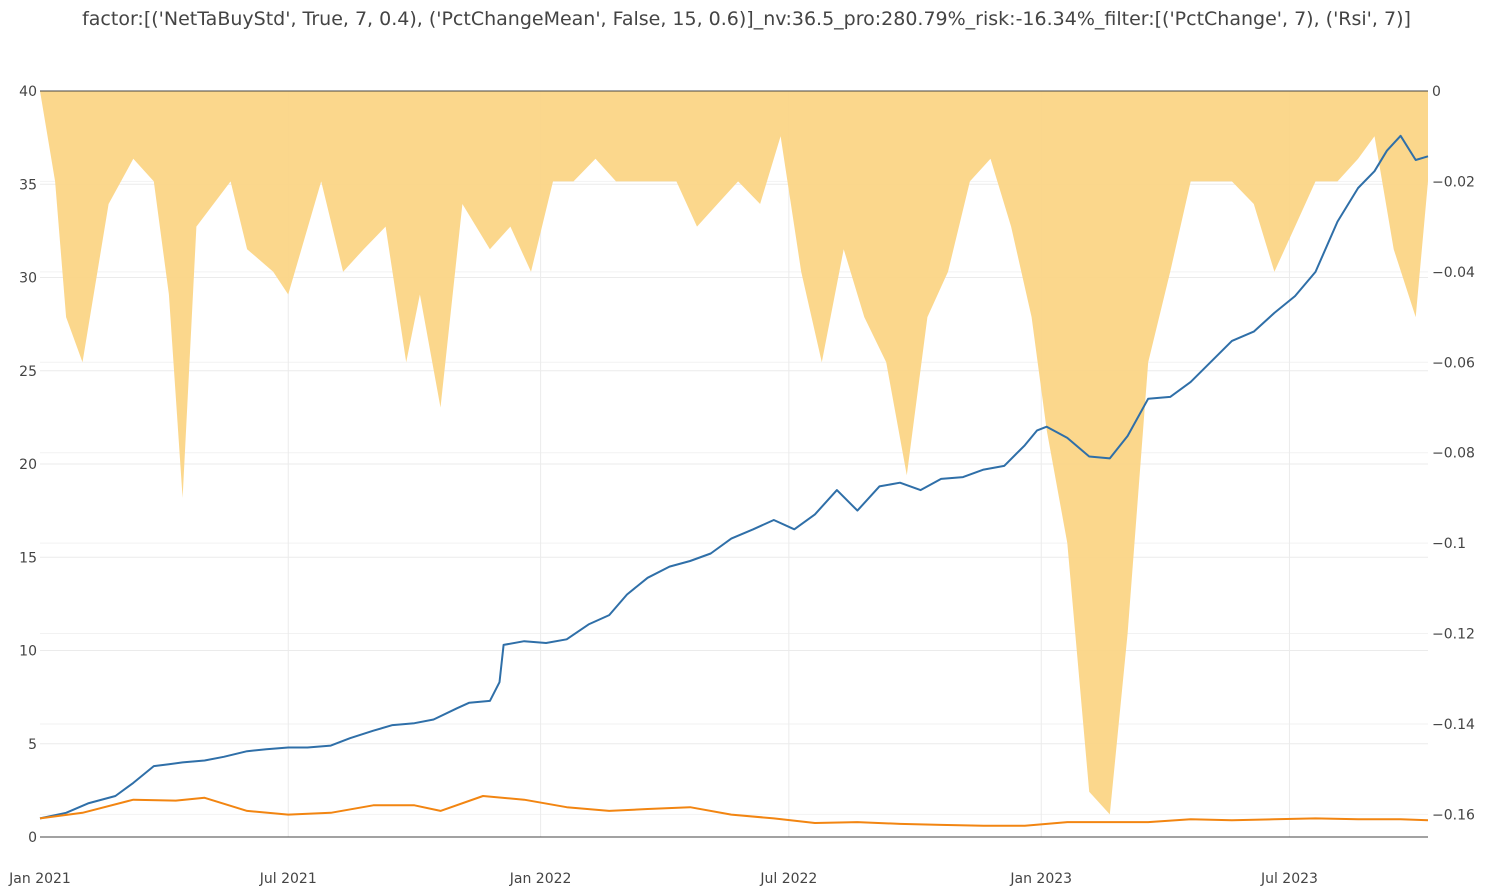  I want to click on x-tick-label: Jul 2022, so click(788, 879).